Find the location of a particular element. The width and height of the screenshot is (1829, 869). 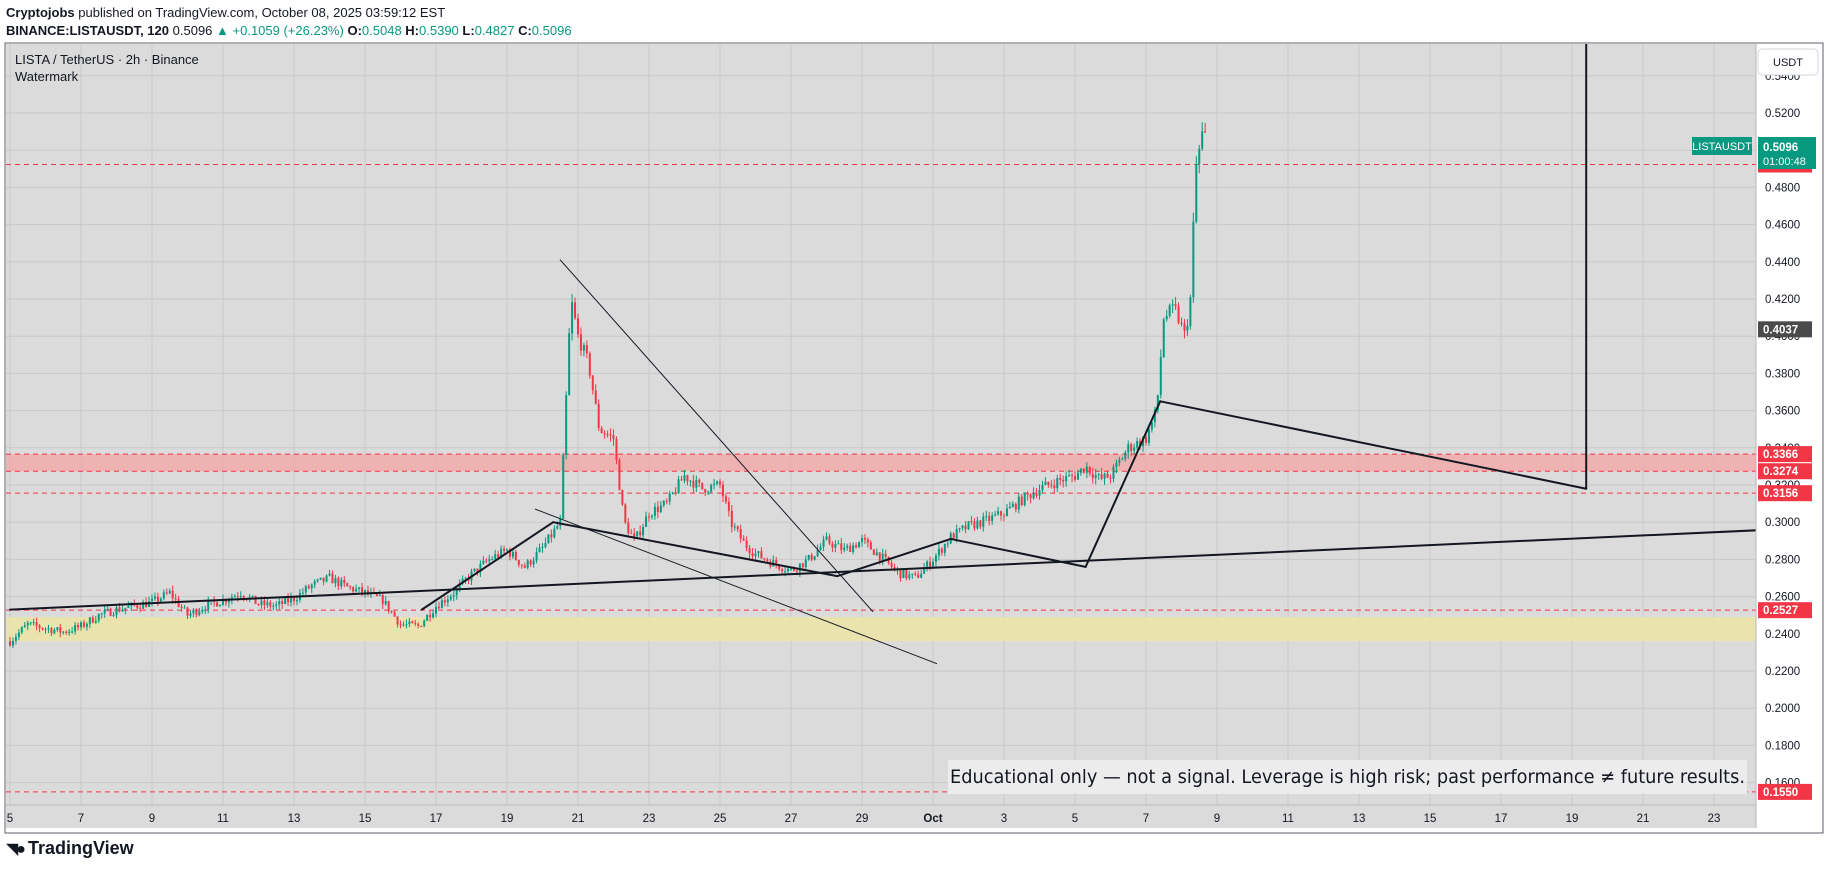

close-label: C: is located at coordinates (525, 30).